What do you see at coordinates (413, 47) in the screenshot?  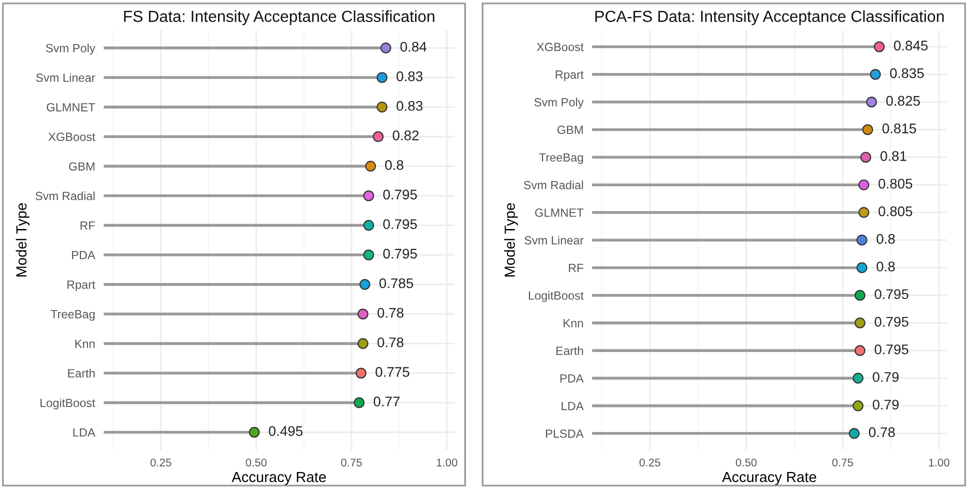 I see `data-label: 0.84` at bounding box center [413, 47].